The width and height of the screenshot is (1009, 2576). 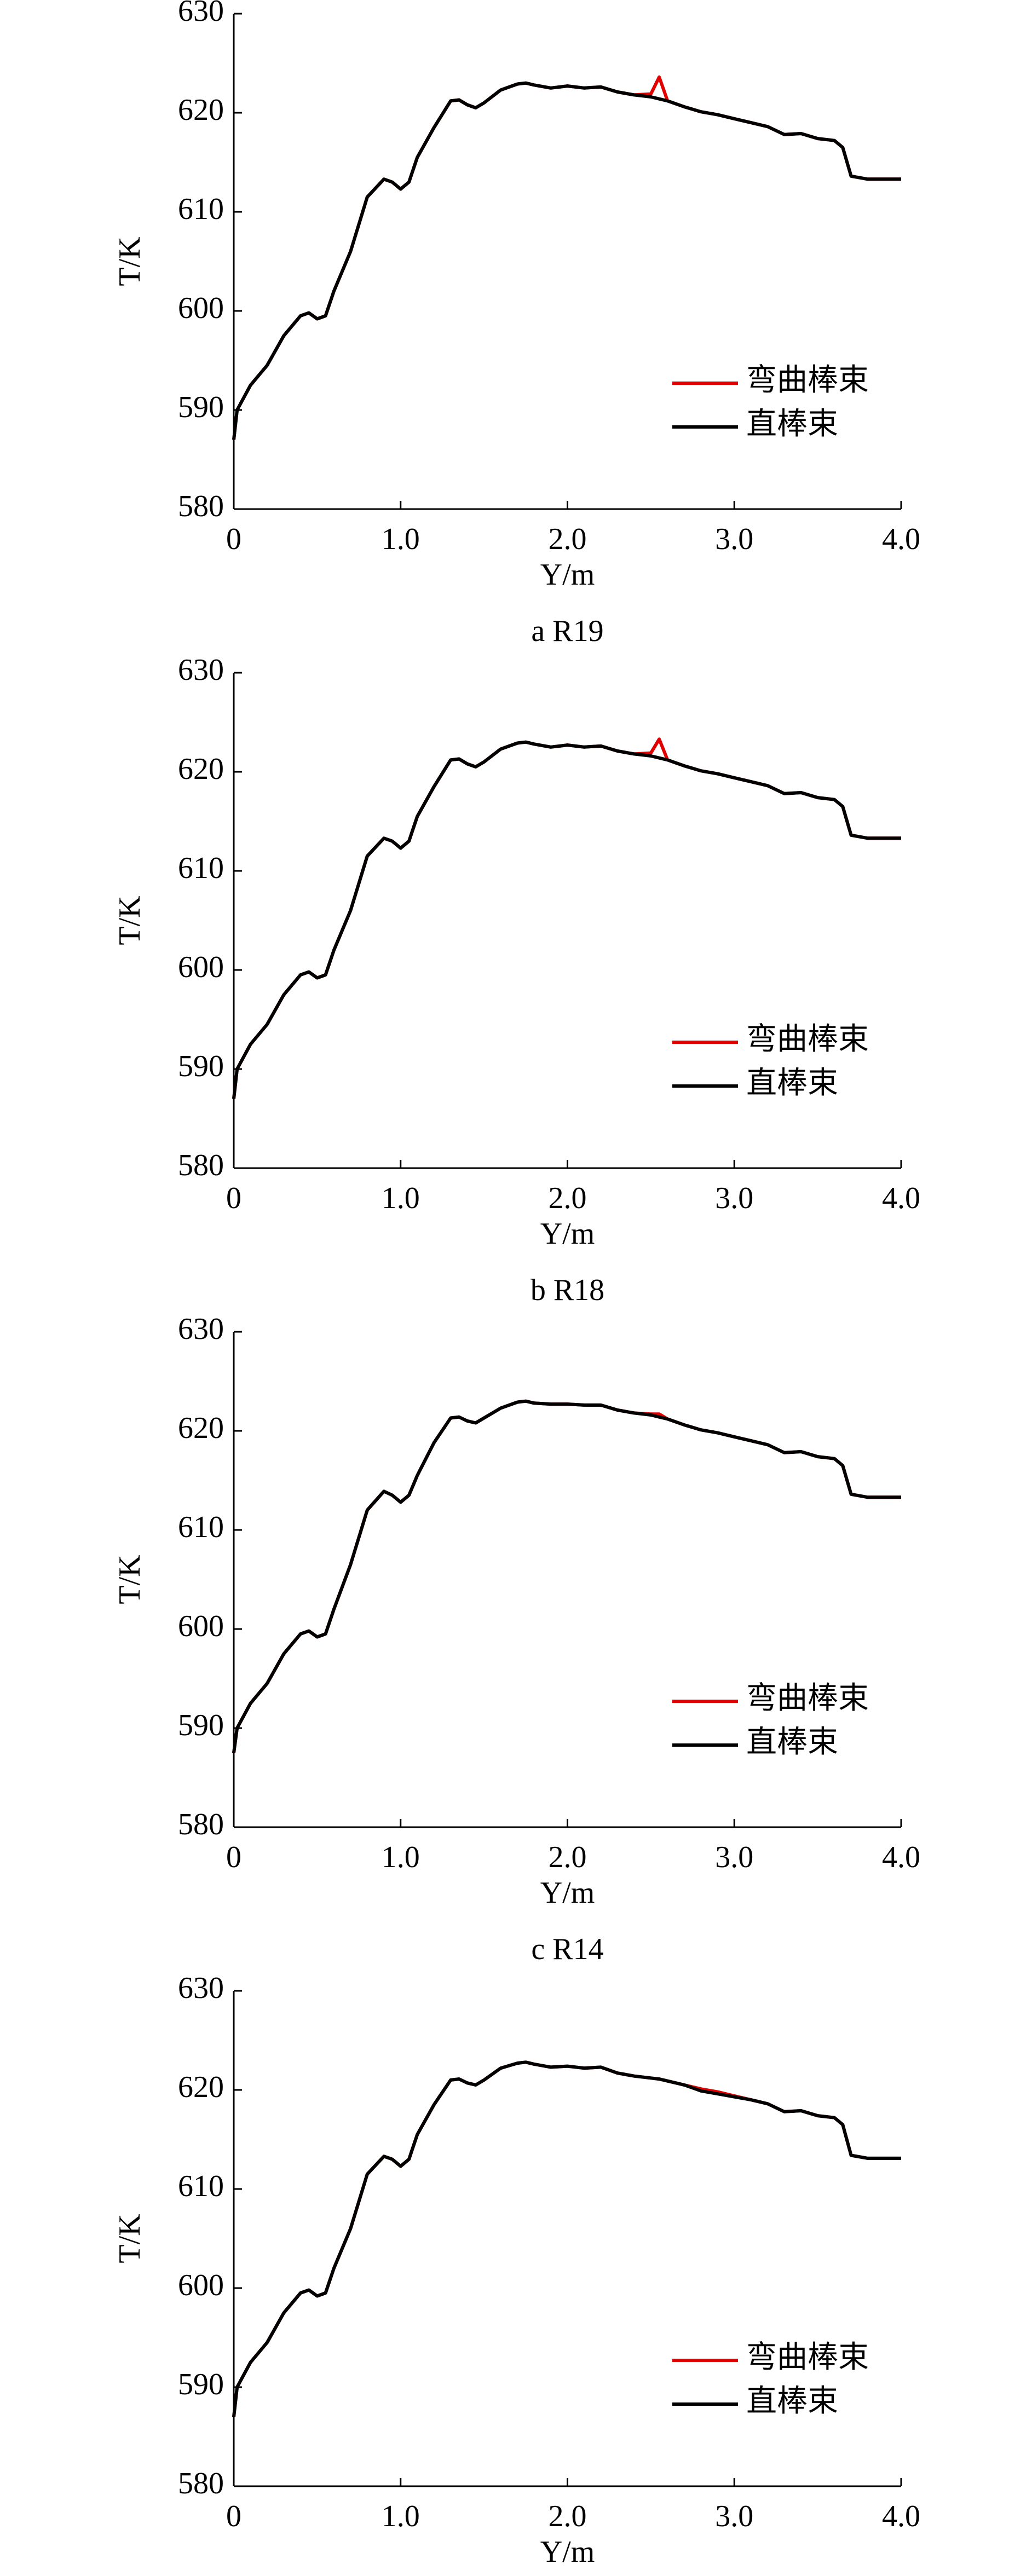 What do you see at coordinates (567, 1290) in the screenshot?
I see `caption: b R18` at bounding box center [567, 1290].